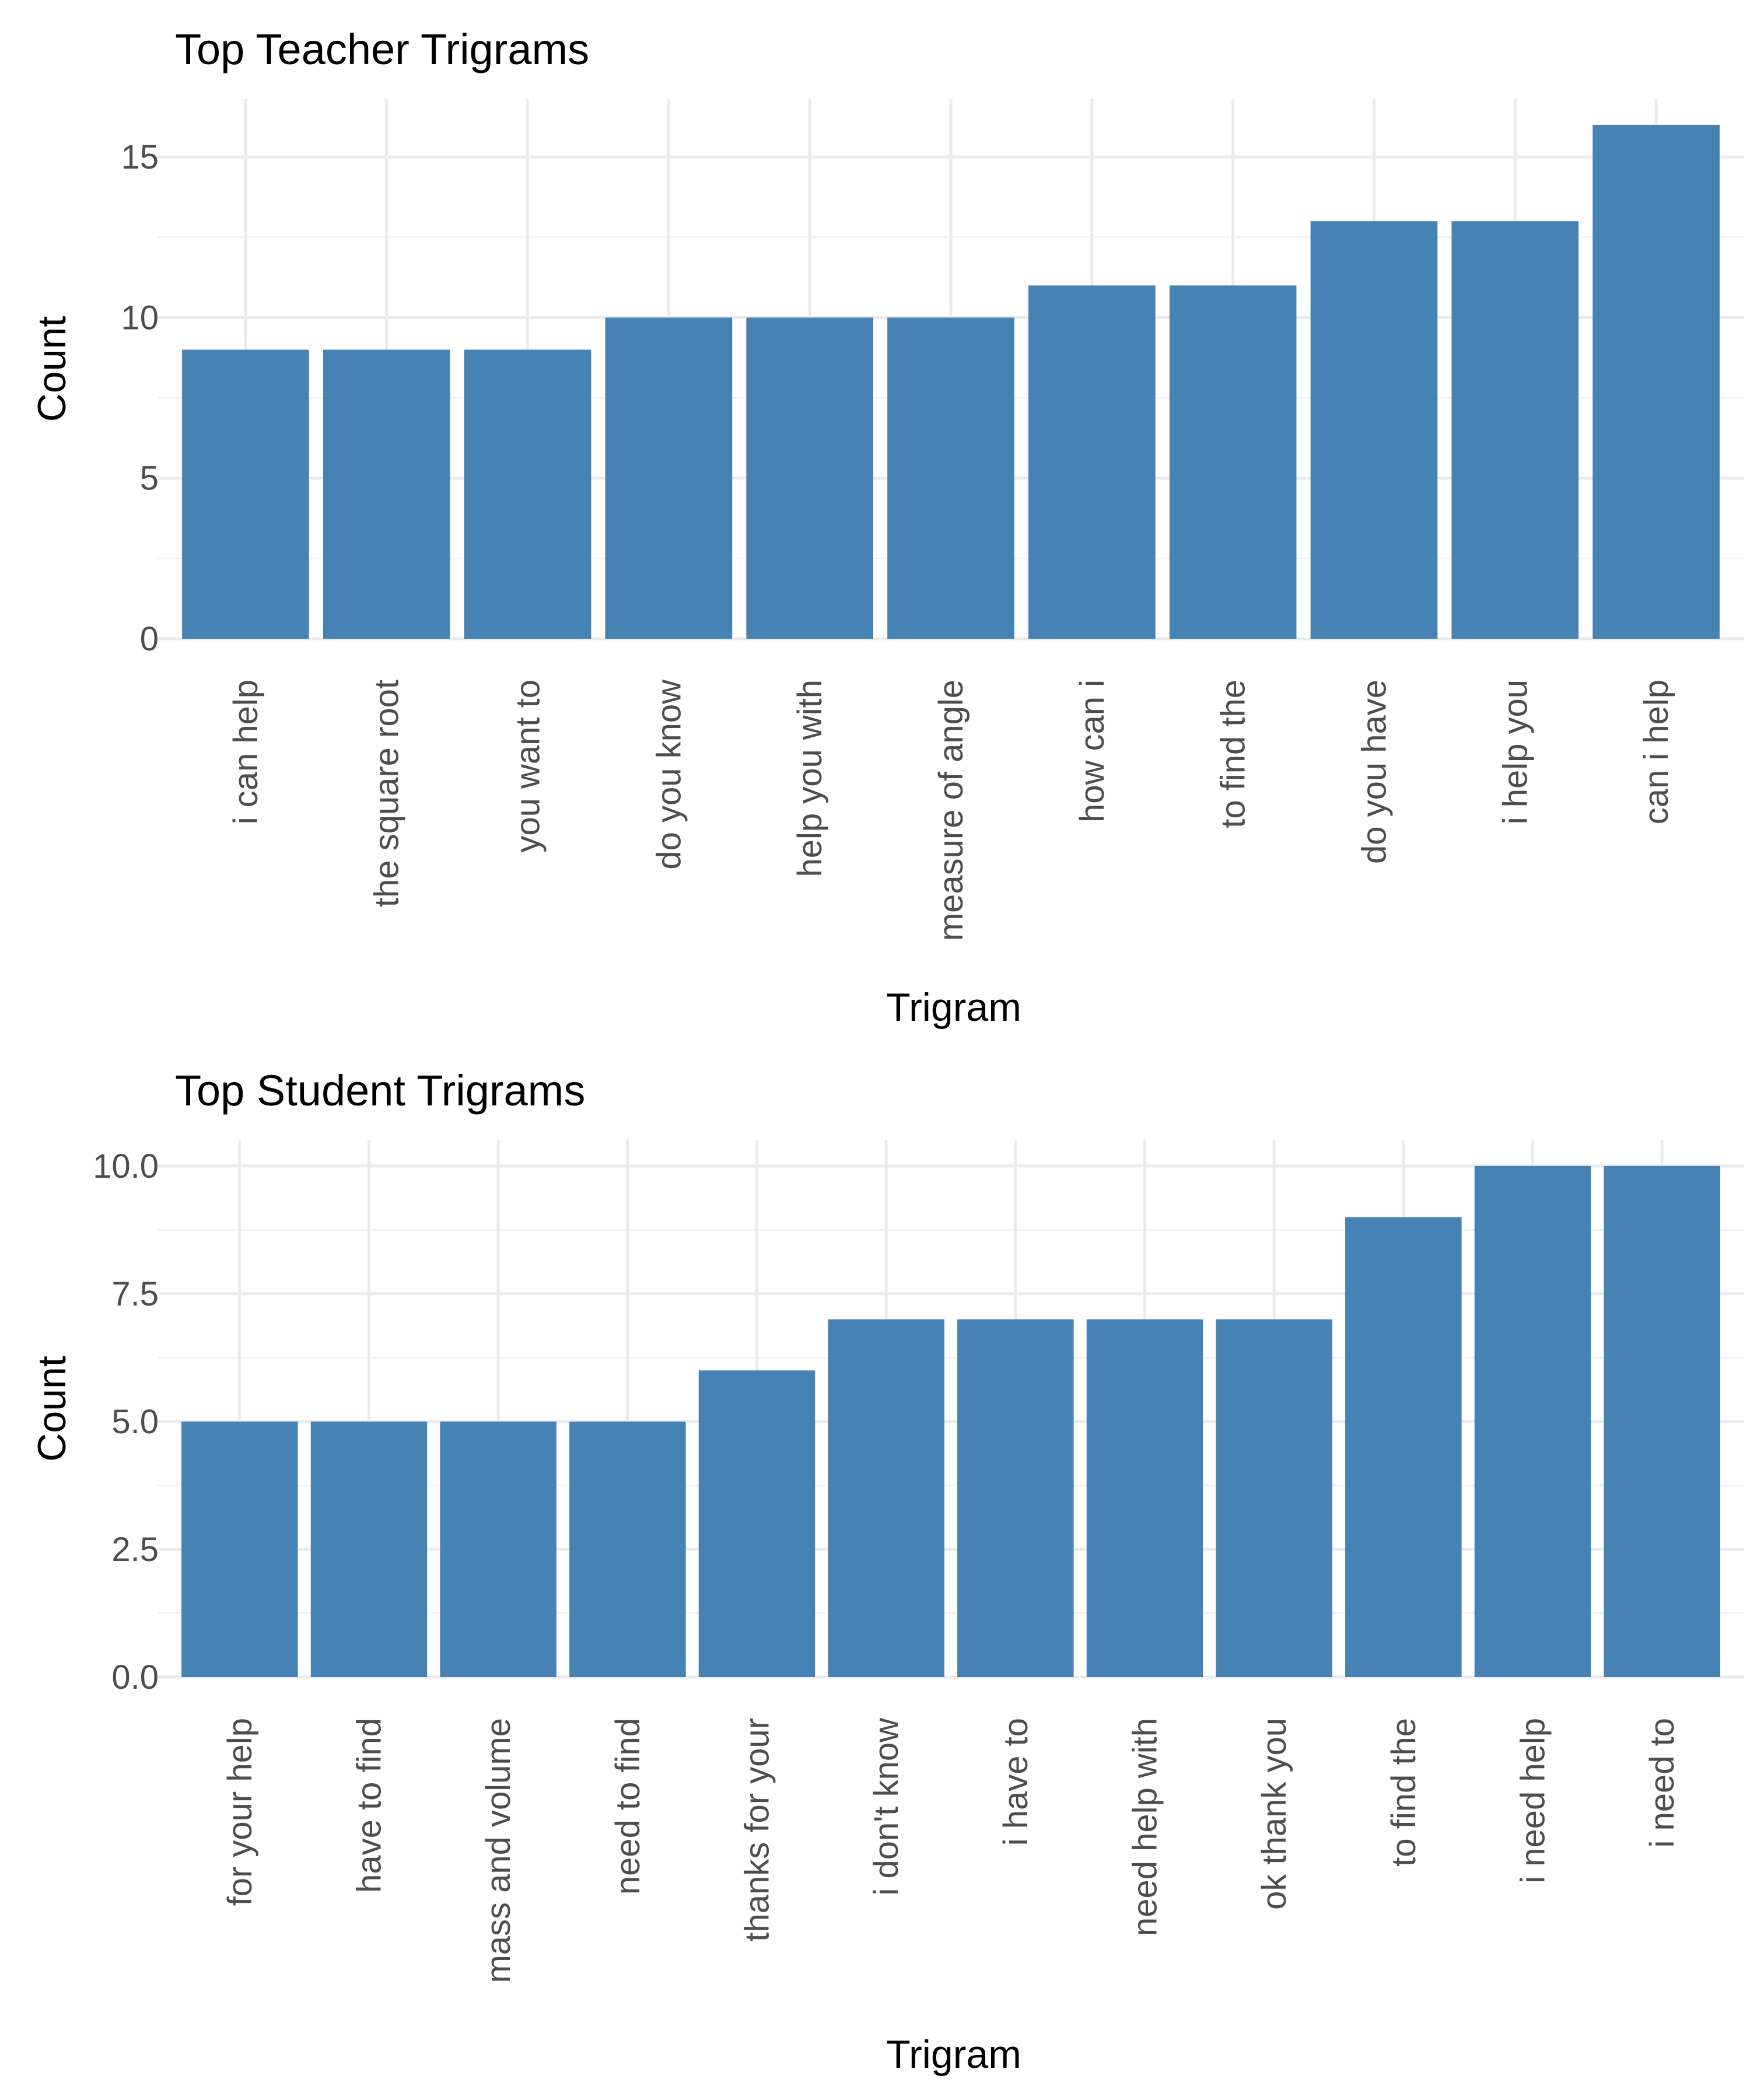  What do you see at coordinates (370, 1805) in the screenshot?
I see `x-tick-label: have to find` at bounding box center [370, 1805].